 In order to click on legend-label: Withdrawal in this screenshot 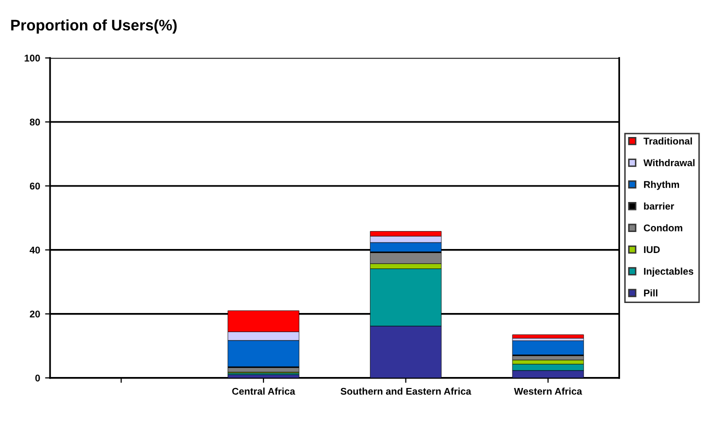, I will do `click(669, 162)`.